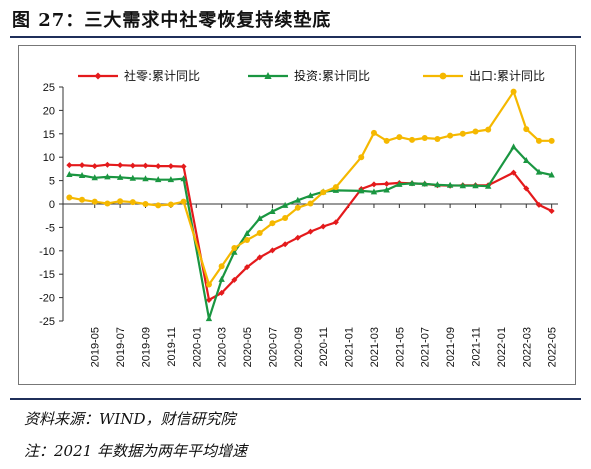 The height and width of the screenshot is (469, 591). Describe the element at coordinates (130, 419) in the screenshot. I see `source-note: 资料来源：WIND，财信研究院` at that location.